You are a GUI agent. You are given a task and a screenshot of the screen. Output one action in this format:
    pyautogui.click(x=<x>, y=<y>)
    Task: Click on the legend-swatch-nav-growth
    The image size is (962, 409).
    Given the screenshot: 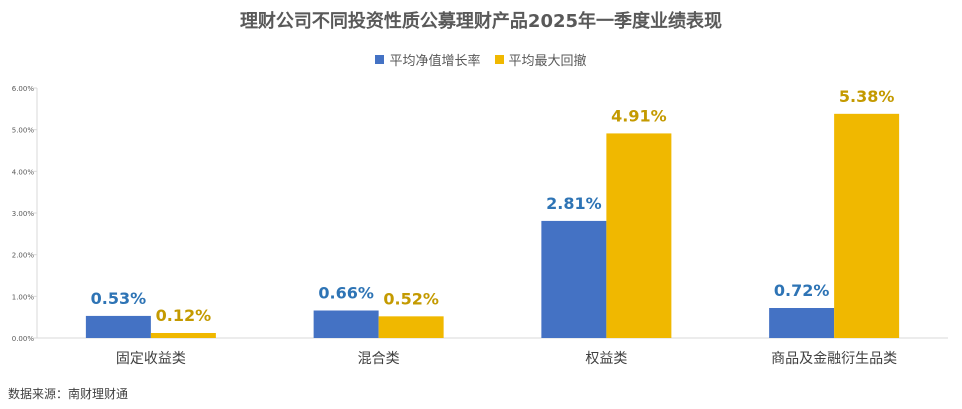 What is the action you would take?
    pyautogui.click(x=380, y=59)
    